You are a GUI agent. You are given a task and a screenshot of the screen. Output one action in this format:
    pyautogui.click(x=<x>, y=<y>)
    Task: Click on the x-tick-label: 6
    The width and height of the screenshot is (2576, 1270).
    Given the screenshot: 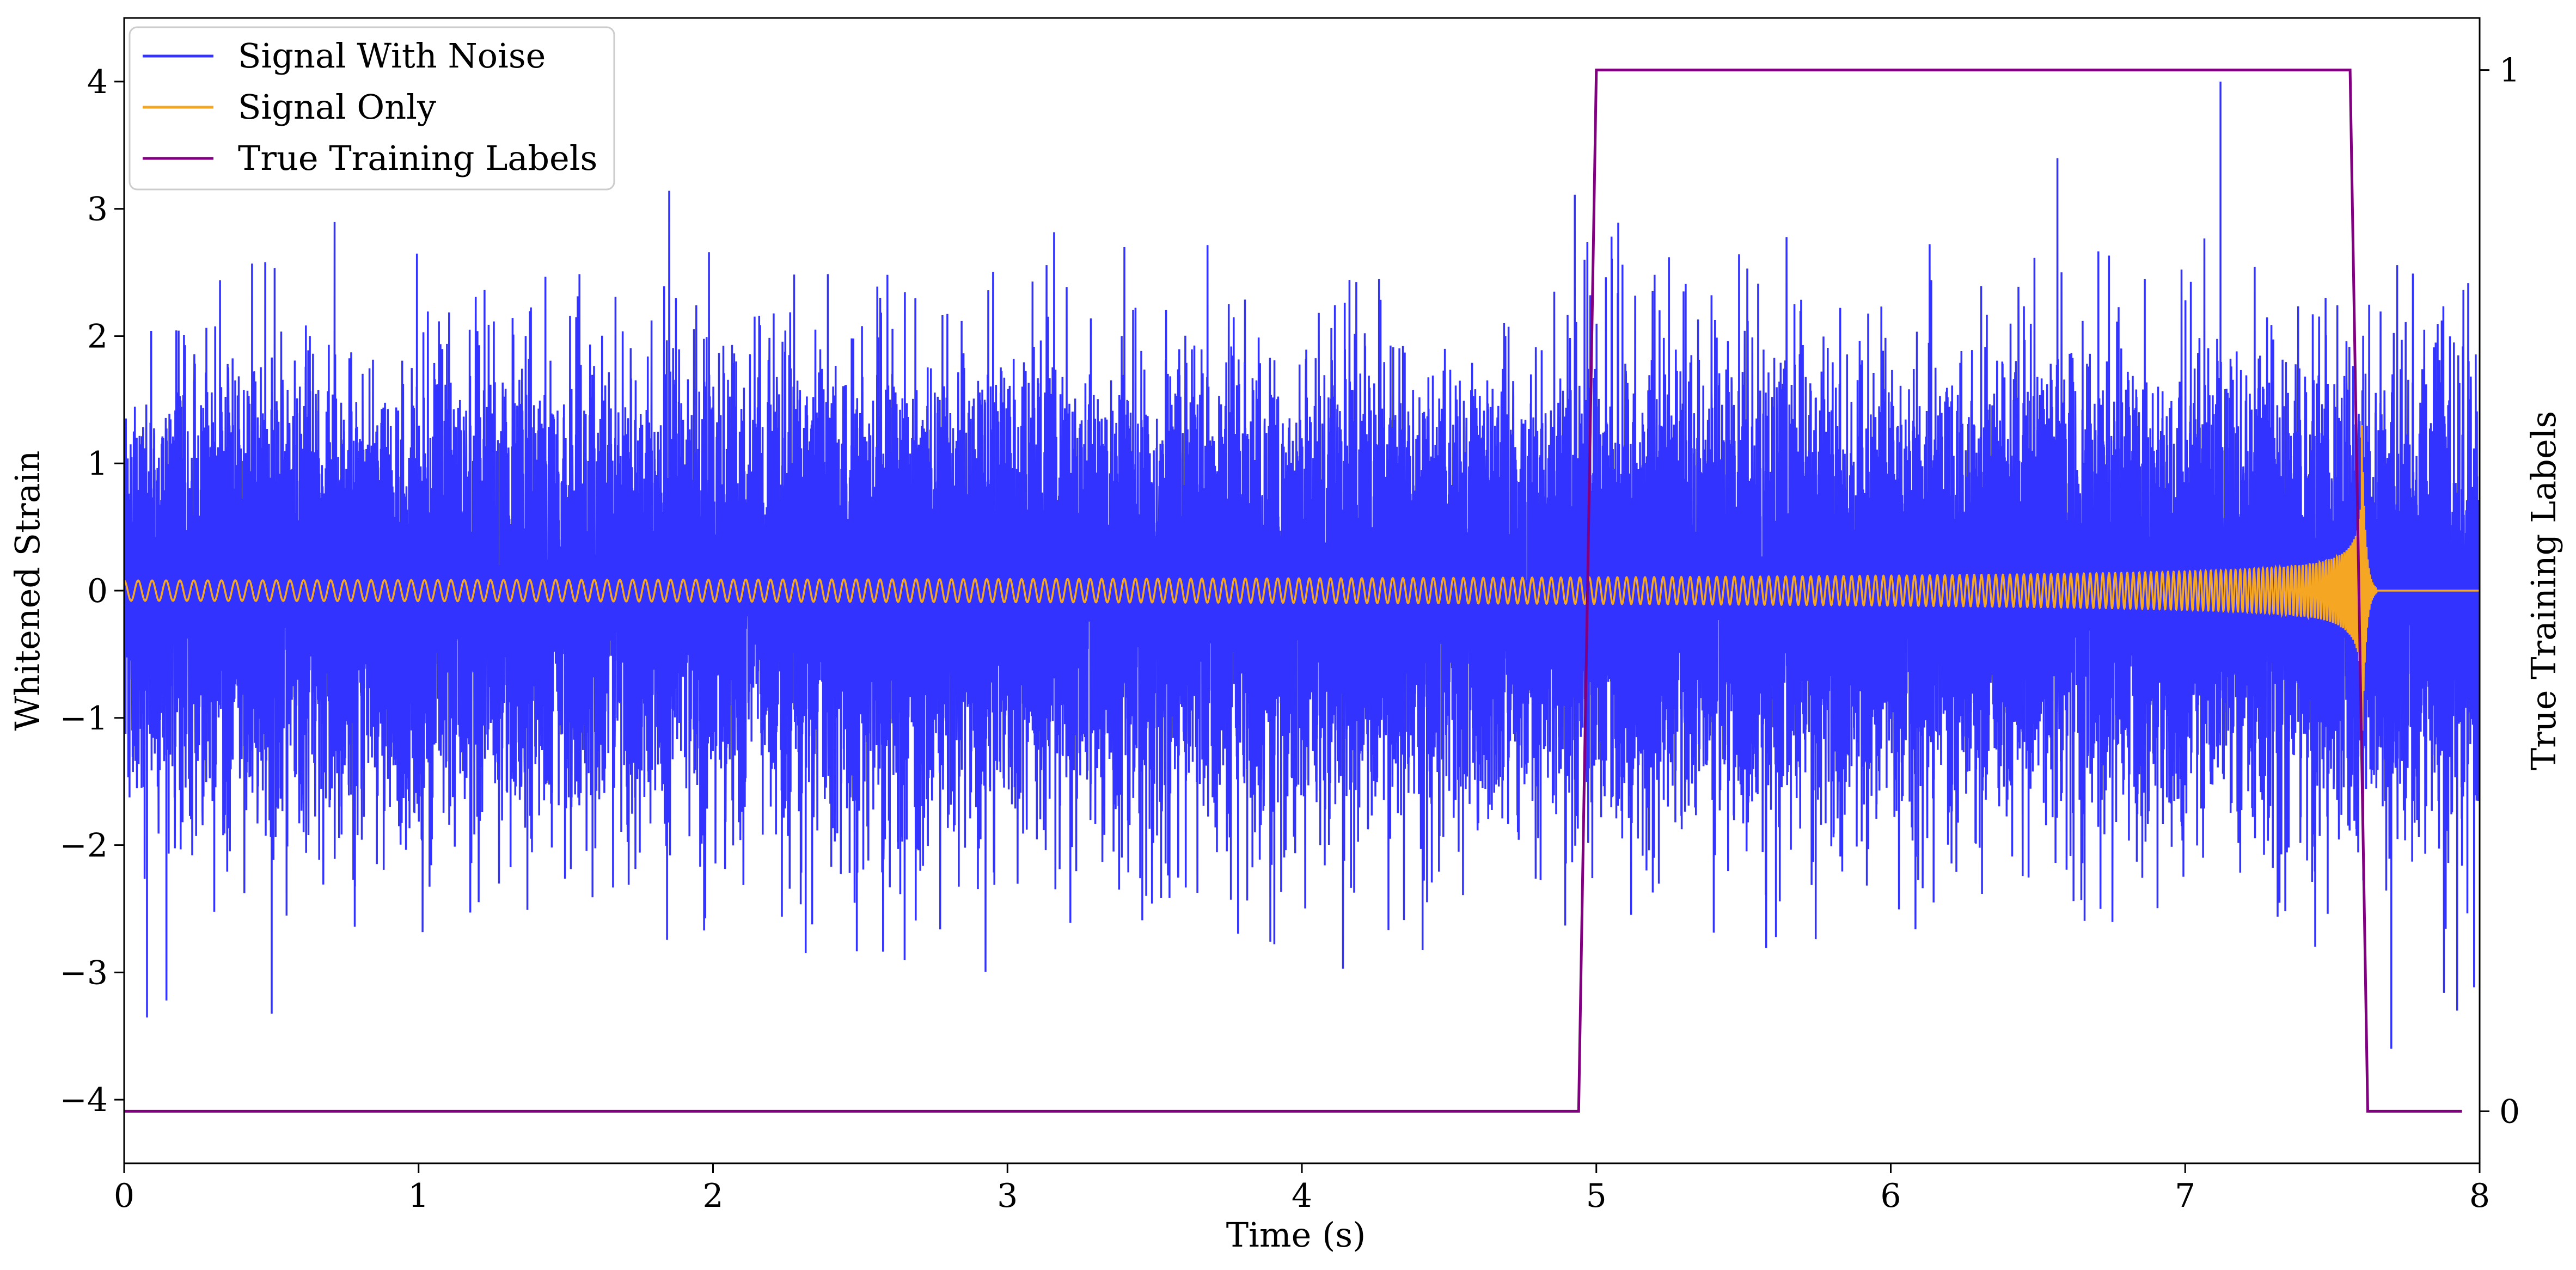 What is the action you would take?
    pyautogui.click(x=1890, y=1196)
    